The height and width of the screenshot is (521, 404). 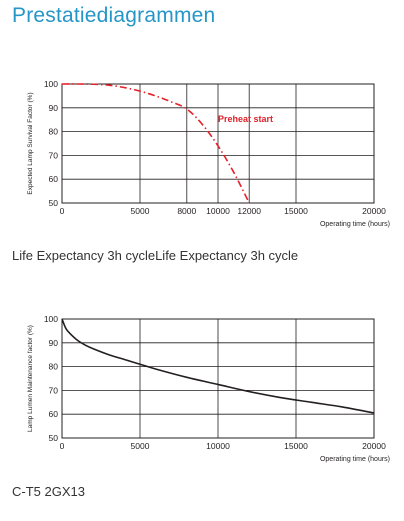 What do you see at coordinates (249, 211) in the screenshot?
I see `x-tick-label: 12000` at bounding box center [249, 211].